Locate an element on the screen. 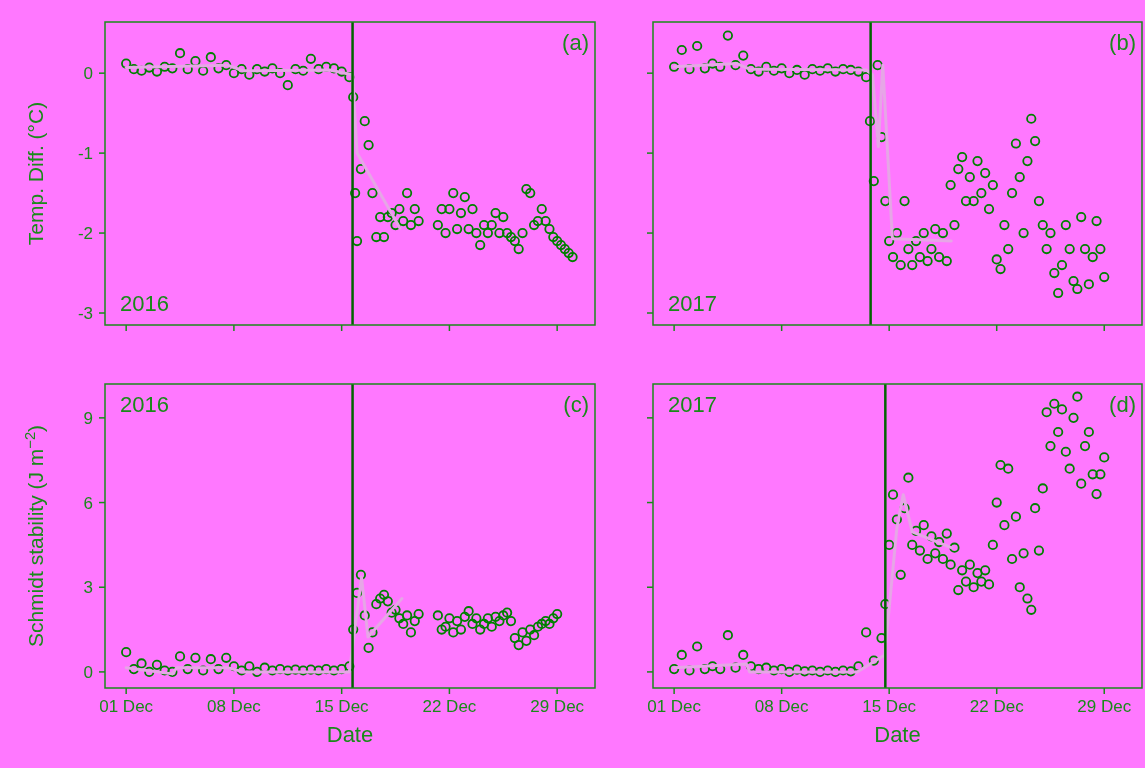 The image size is (1145, 768). y-tick-label: 6 is located at coordinates (88, 503).